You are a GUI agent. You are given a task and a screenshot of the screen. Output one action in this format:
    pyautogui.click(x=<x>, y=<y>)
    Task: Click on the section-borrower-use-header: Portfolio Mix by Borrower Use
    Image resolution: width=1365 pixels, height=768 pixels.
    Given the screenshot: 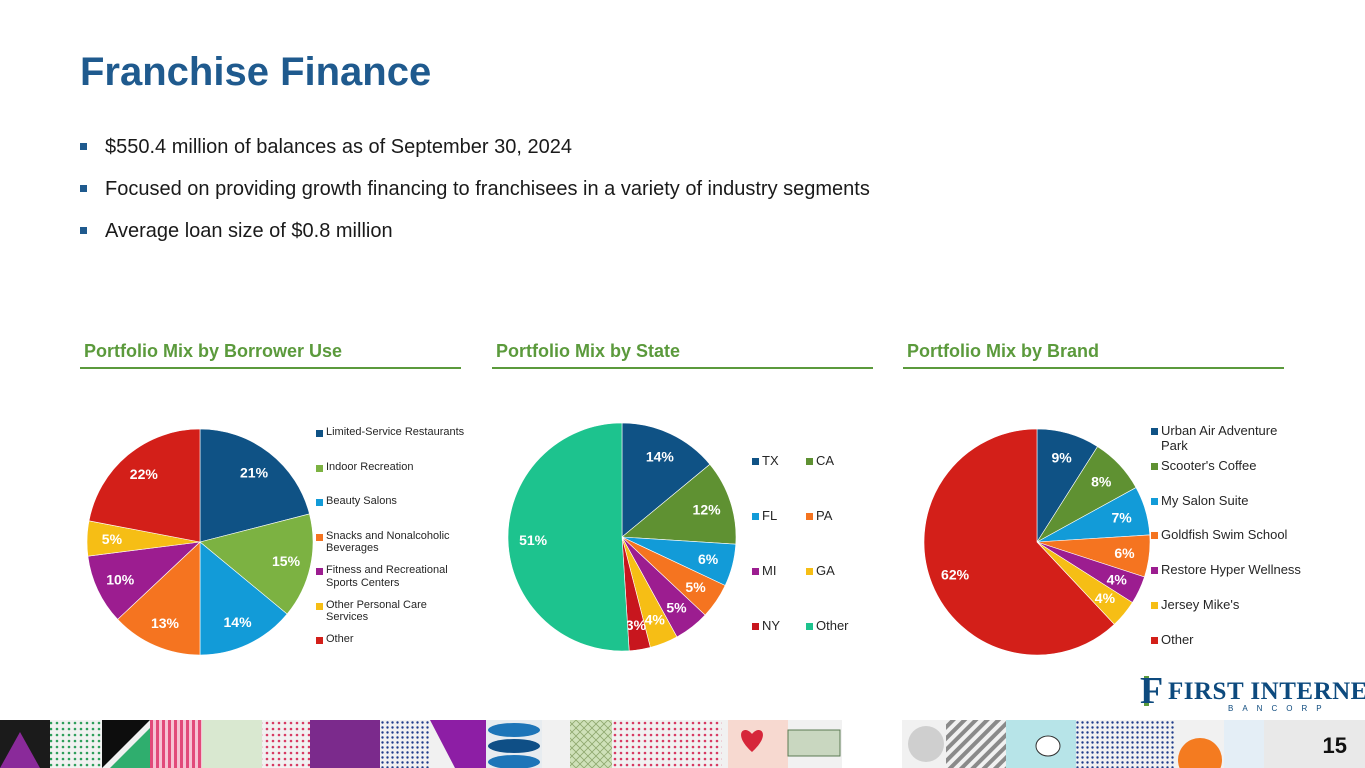 What is the action you would take?
    pyautogui.click(x=270, y=354)
    